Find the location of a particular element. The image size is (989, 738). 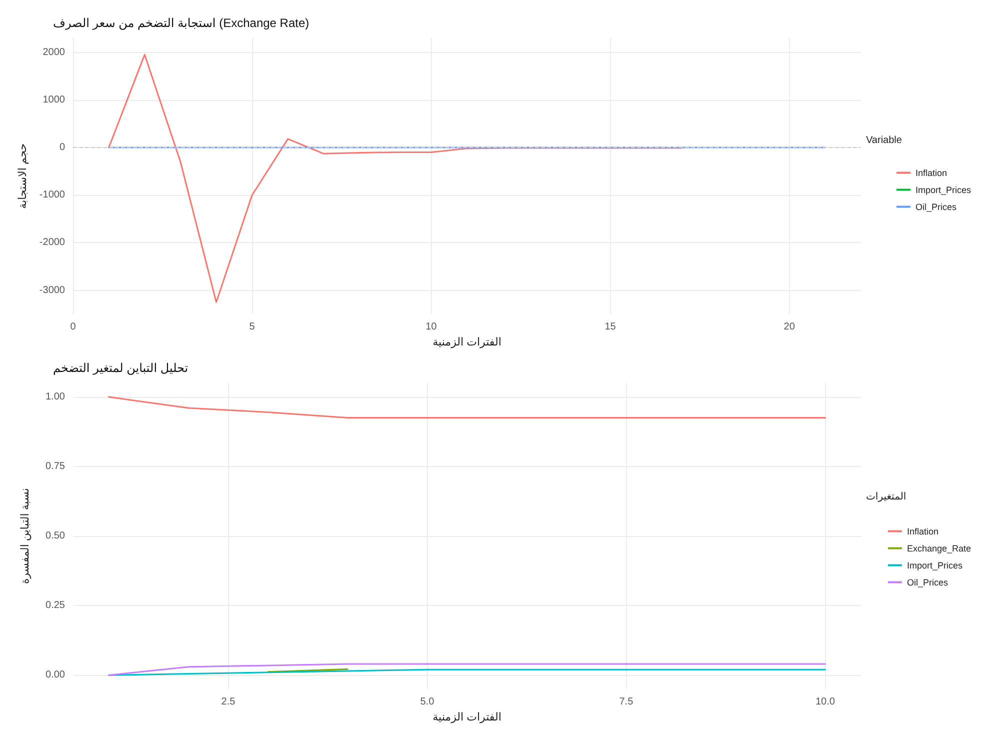

legend-label: Exchange_Rate is located at coordinates (938, 548).